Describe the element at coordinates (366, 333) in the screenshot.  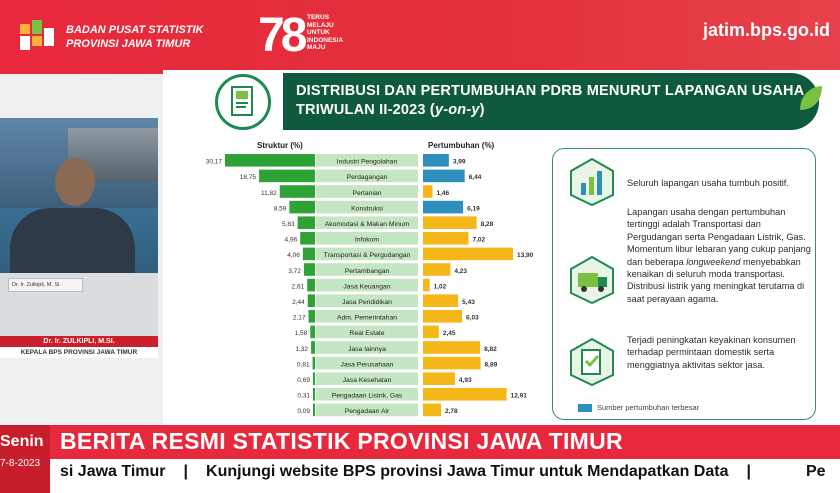
I see `category-label: Real Estate` at that location.